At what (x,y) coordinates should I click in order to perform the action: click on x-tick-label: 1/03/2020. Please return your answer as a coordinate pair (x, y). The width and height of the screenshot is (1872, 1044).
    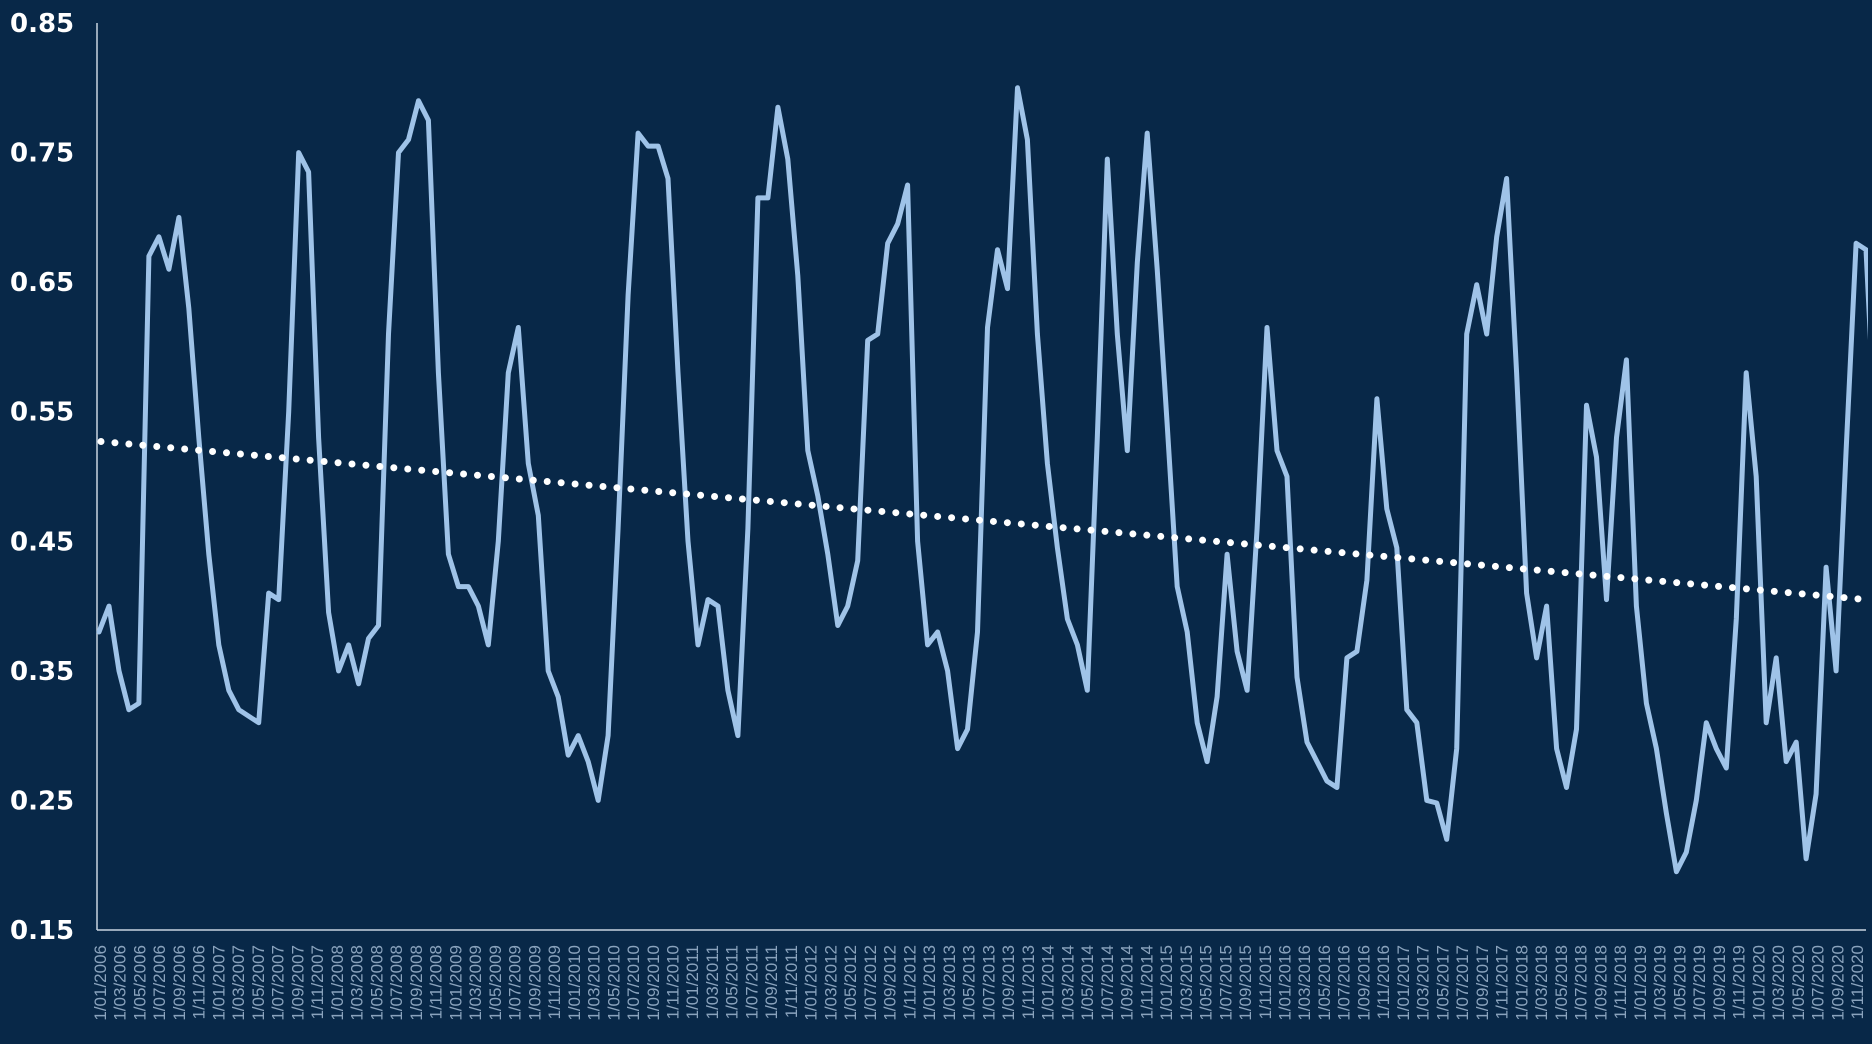
    Looking at the image, I should click on (1778, 983).